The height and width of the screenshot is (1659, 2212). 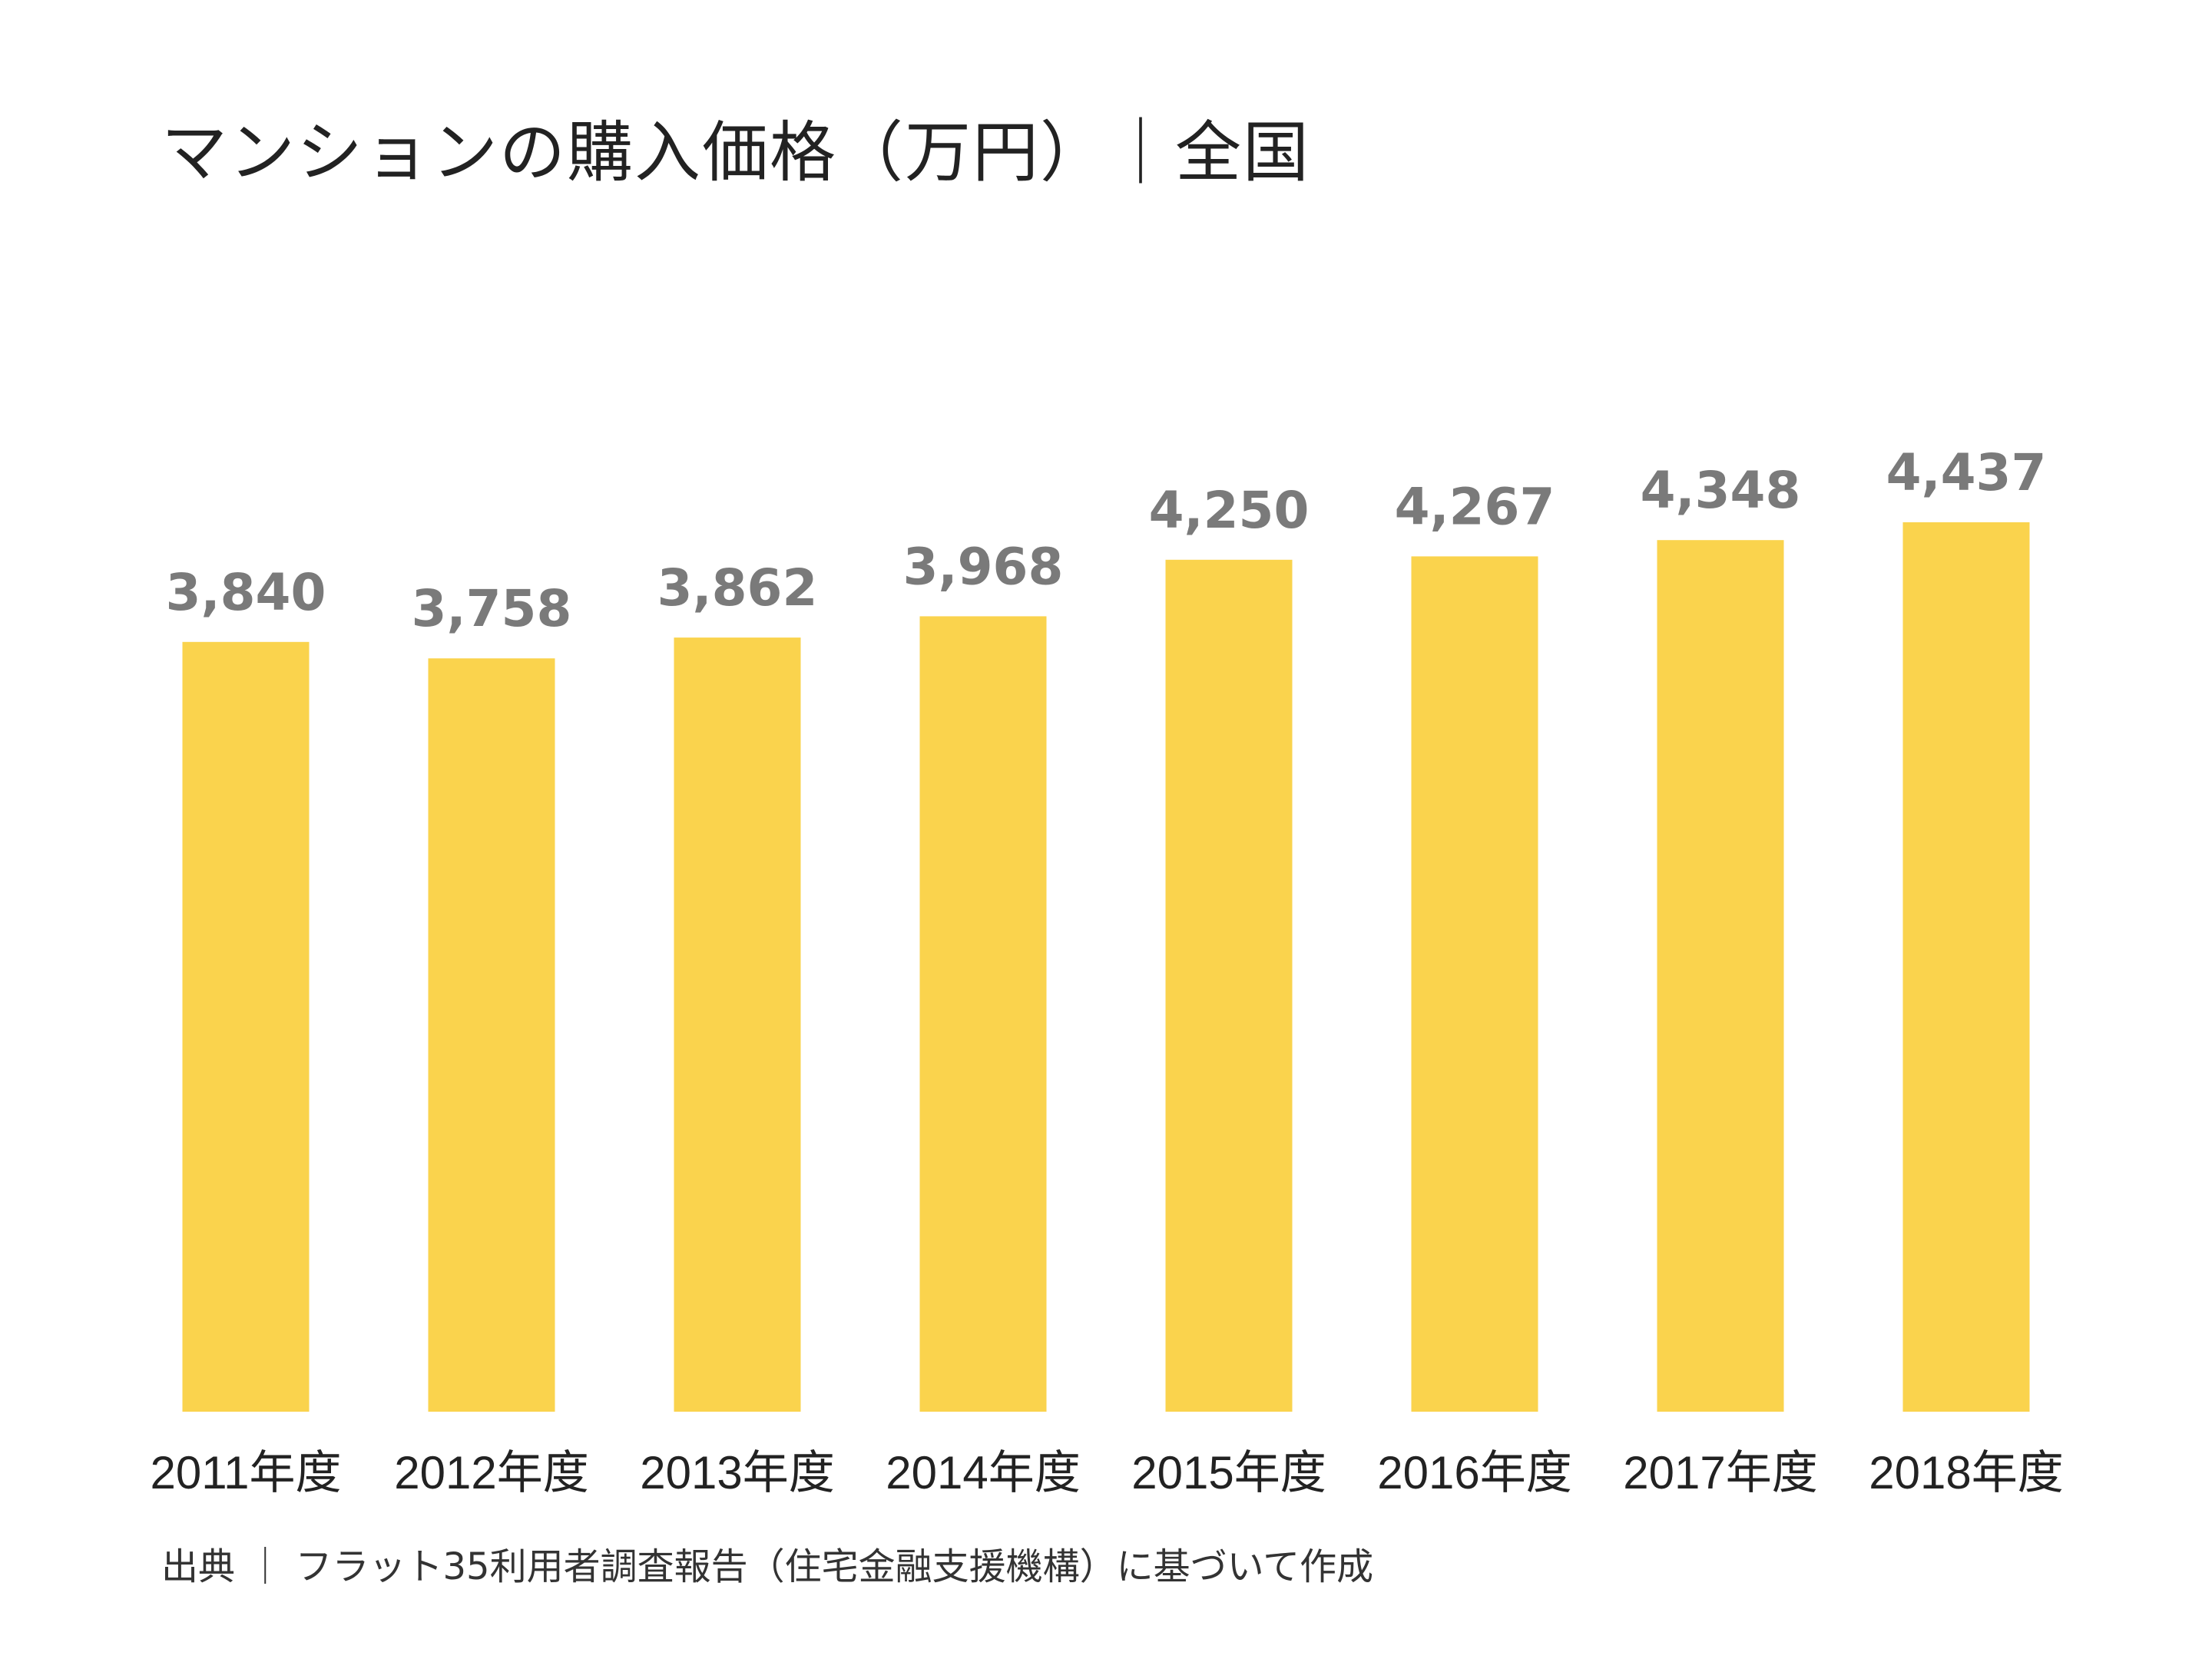 What do you see at coordinates (1720, 976) in the screenshot?
I see `bar-2017年度` at bounding box center [1720, 976].